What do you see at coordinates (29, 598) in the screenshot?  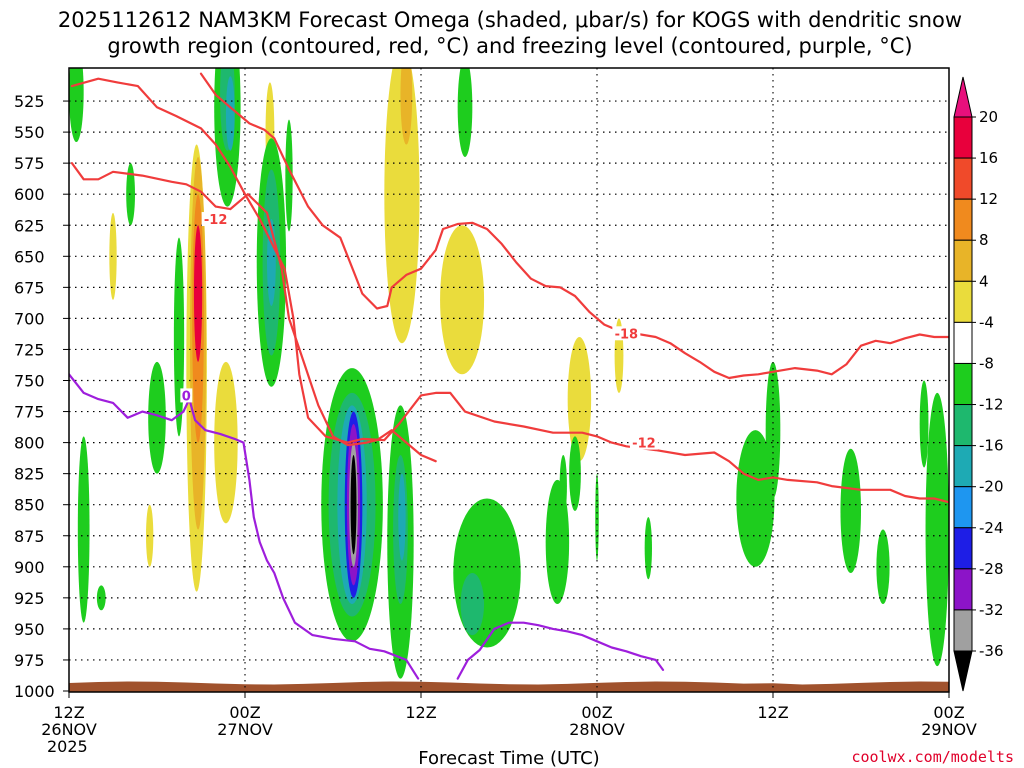 I see `y-tick-label-925: 925` at bounding box center [29, 598].